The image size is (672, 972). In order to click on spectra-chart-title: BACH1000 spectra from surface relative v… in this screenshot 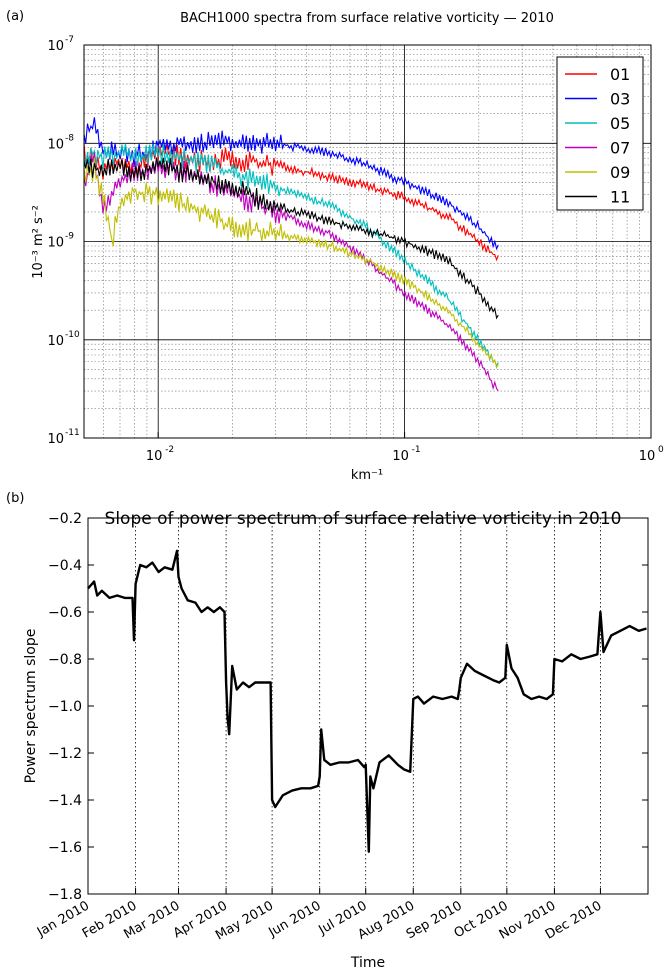, I will do `click(367, 18)`.